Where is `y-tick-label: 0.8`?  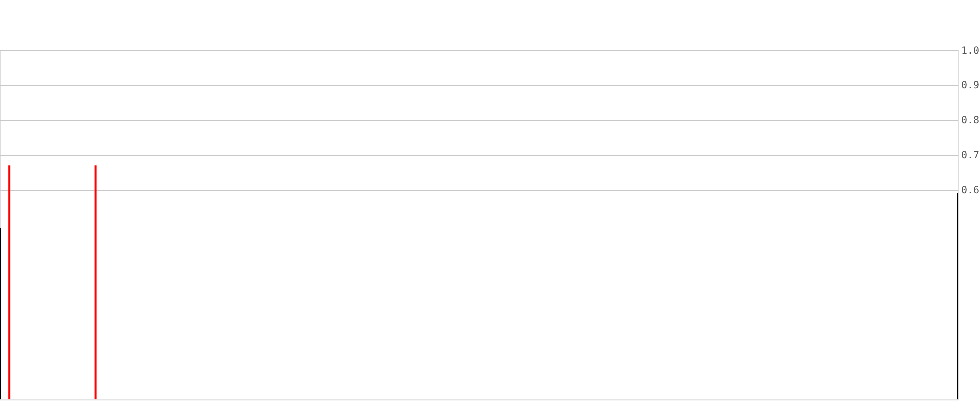 y-tick-label: 0.8 is located at coordinates (971, 121).